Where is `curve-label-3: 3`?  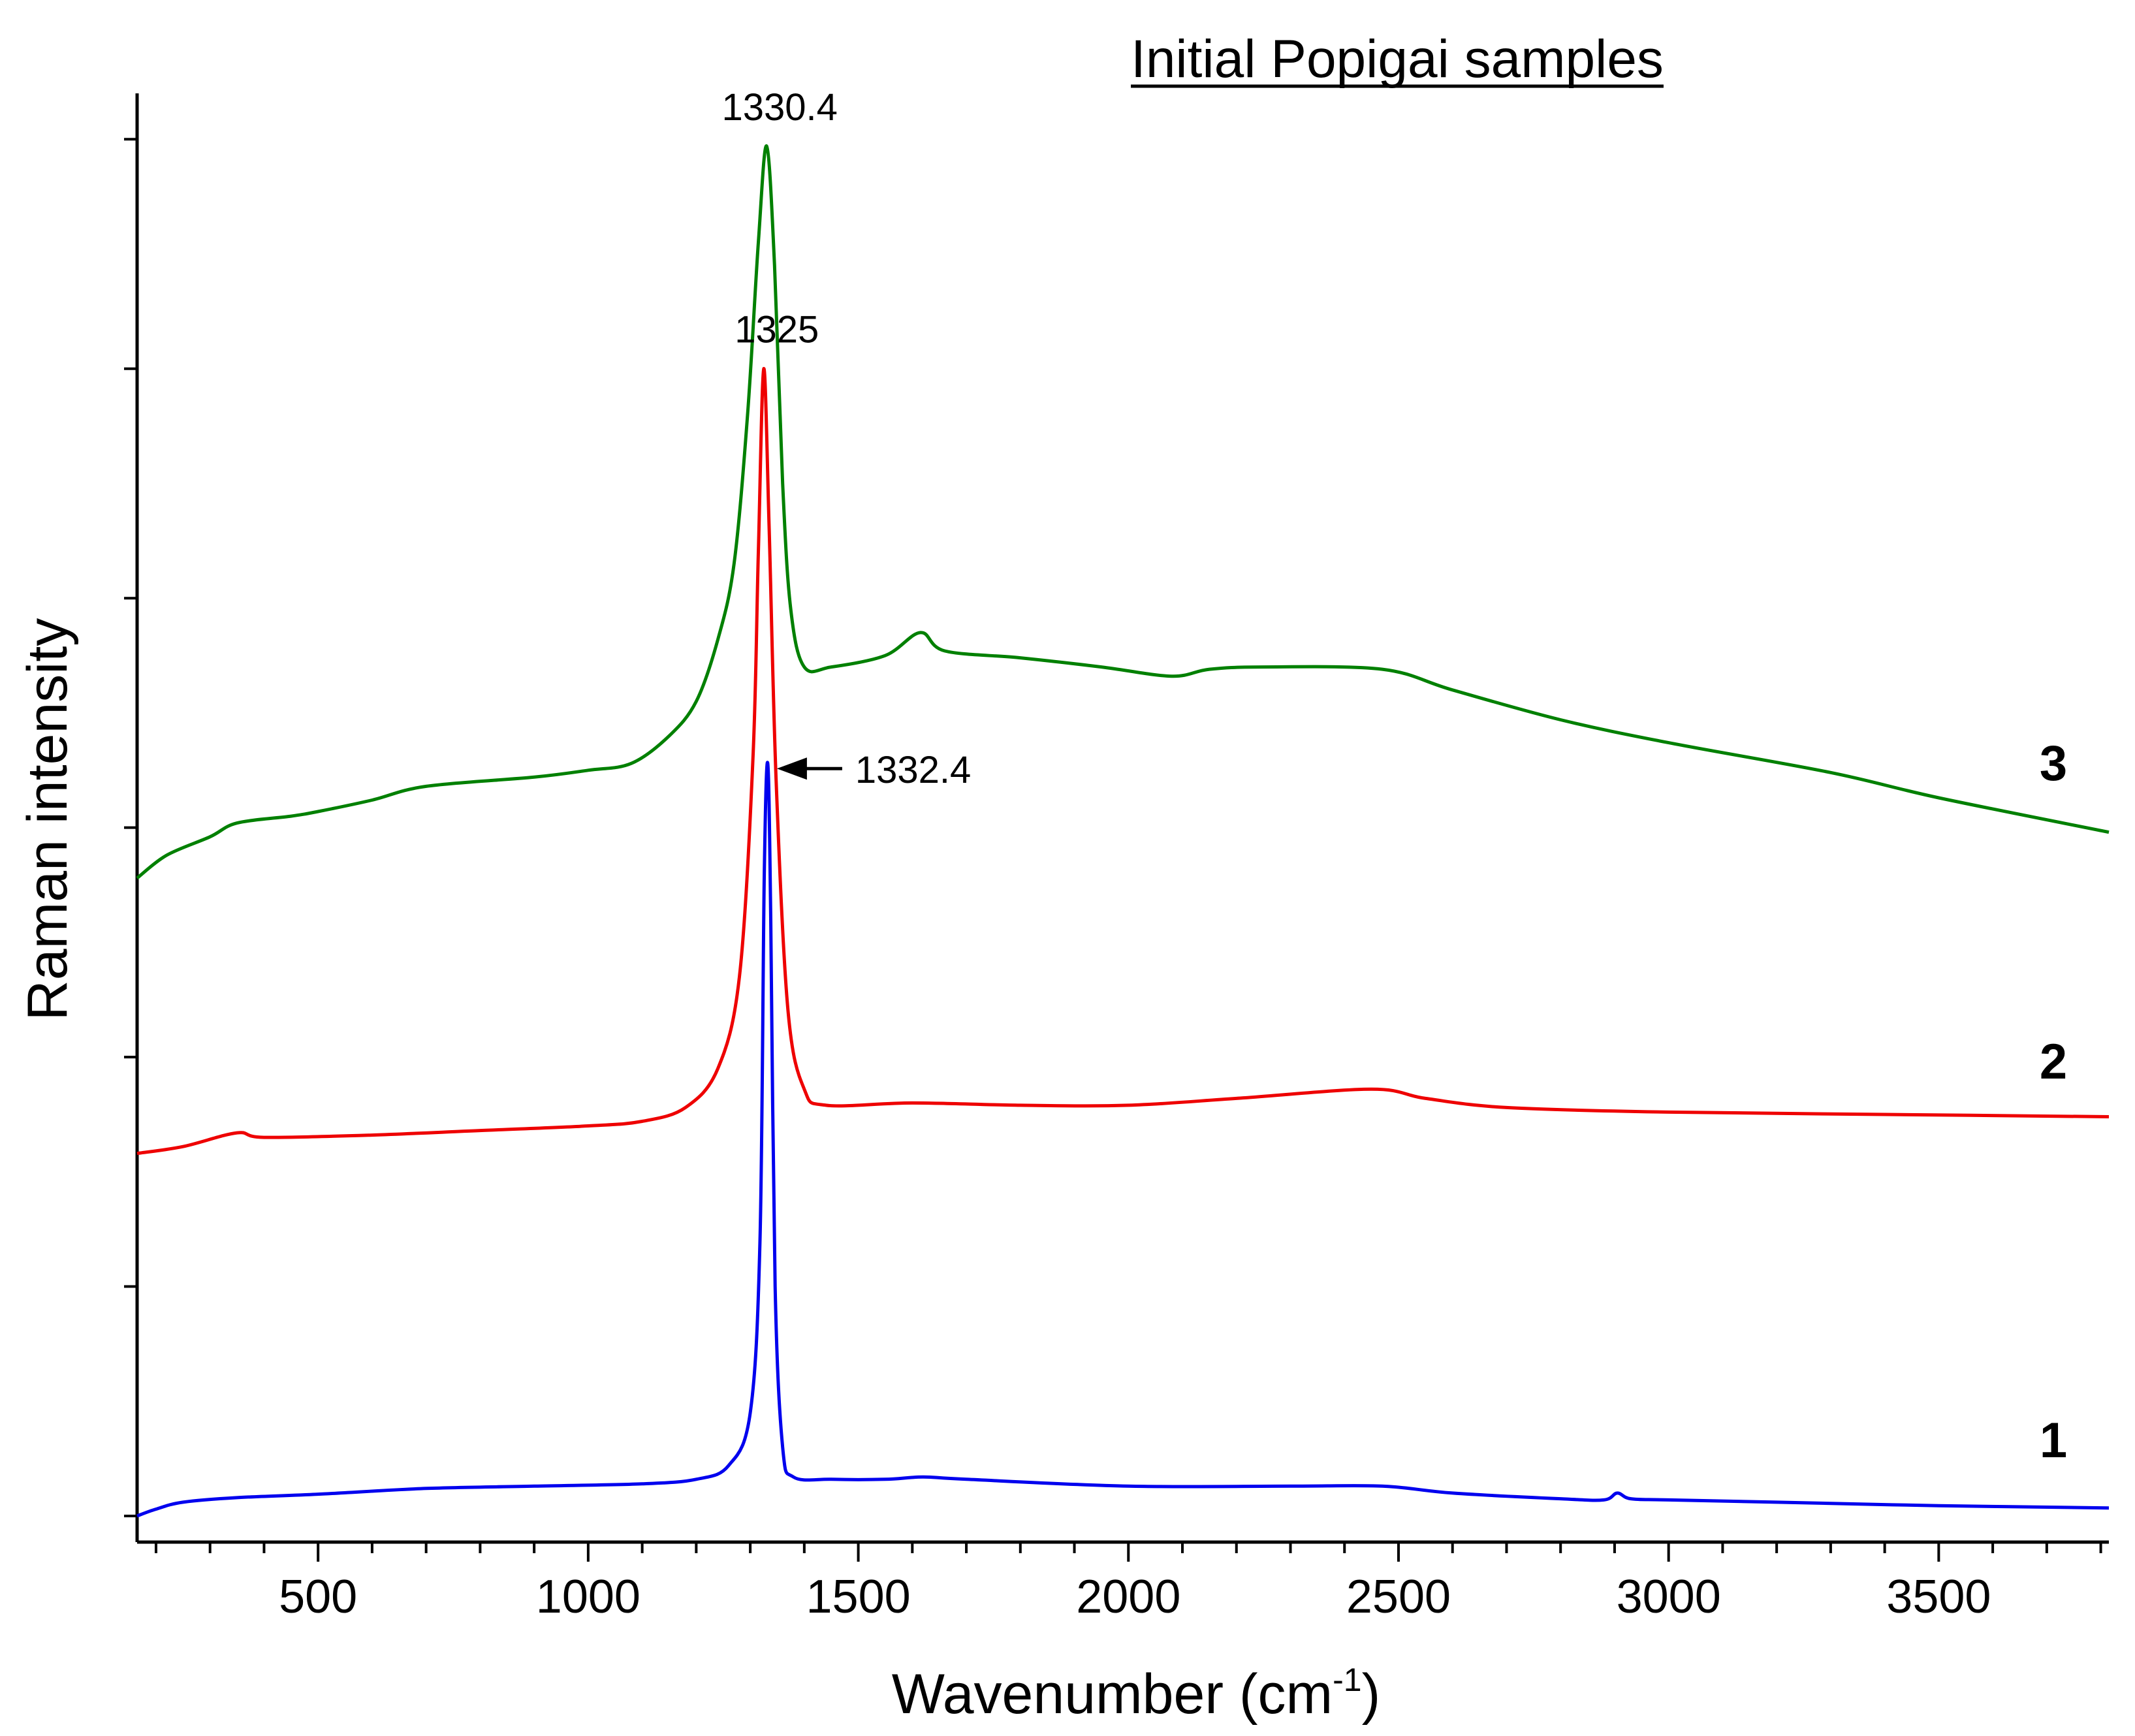
curve-label-3: 3 is located at coordinates (2053, 763).